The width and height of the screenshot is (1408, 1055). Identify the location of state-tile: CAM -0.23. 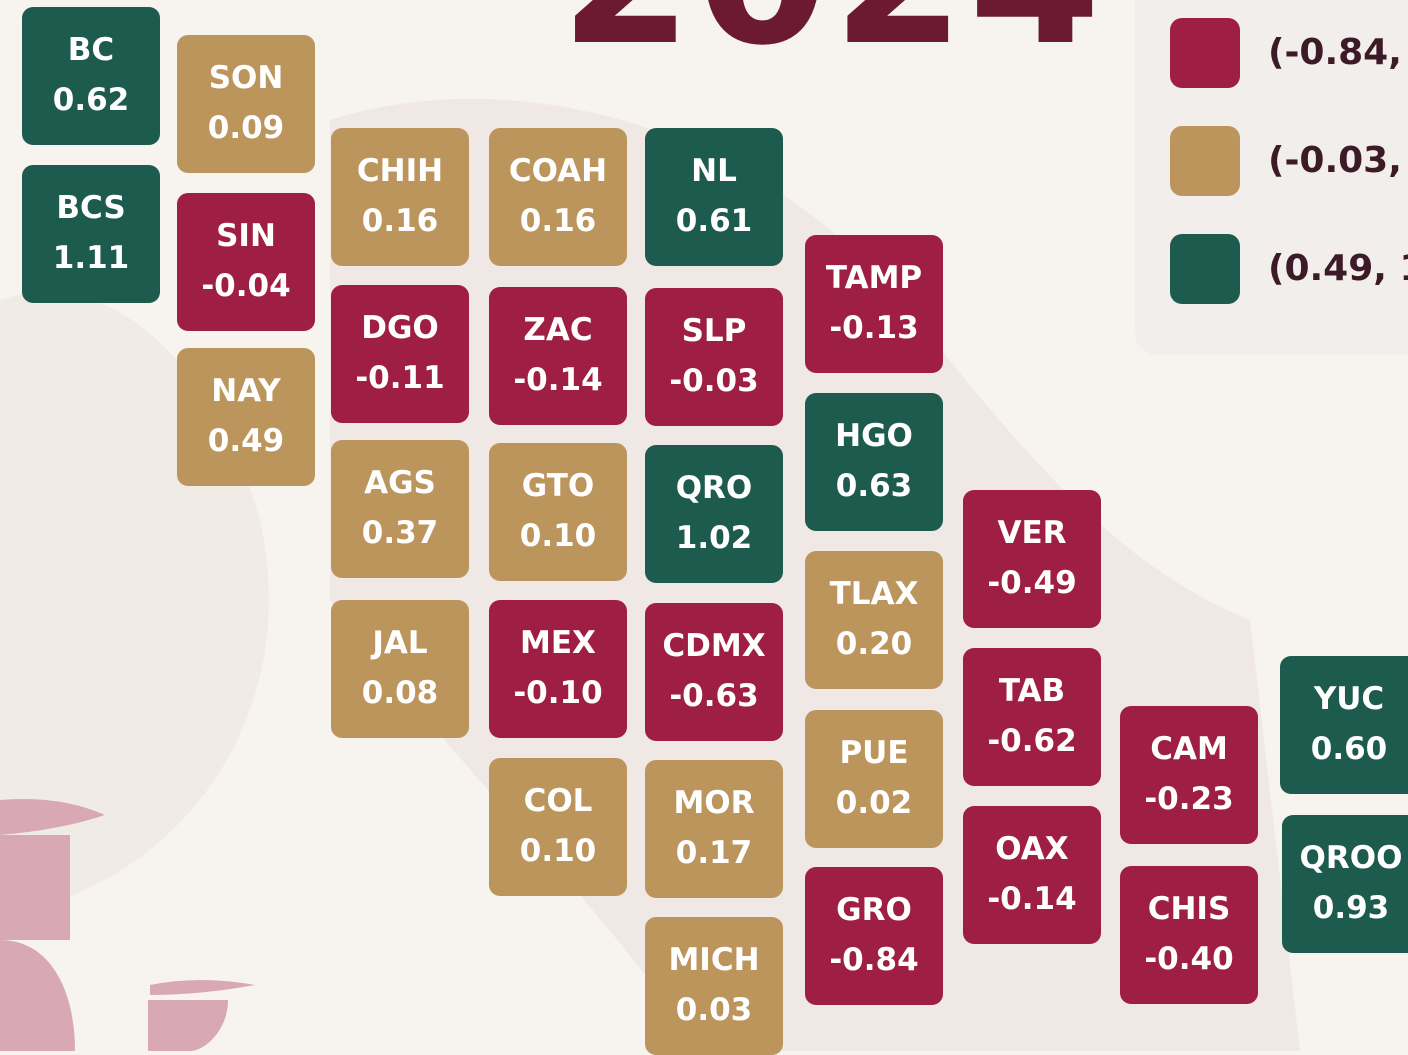
(1189, 775).